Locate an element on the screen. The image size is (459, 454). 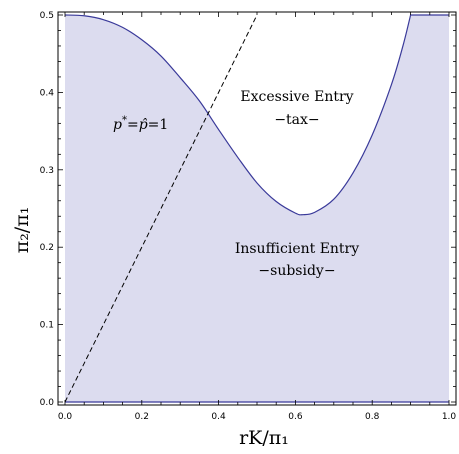
y-tick-label: 0.2 is located at coordinates (47, 248).